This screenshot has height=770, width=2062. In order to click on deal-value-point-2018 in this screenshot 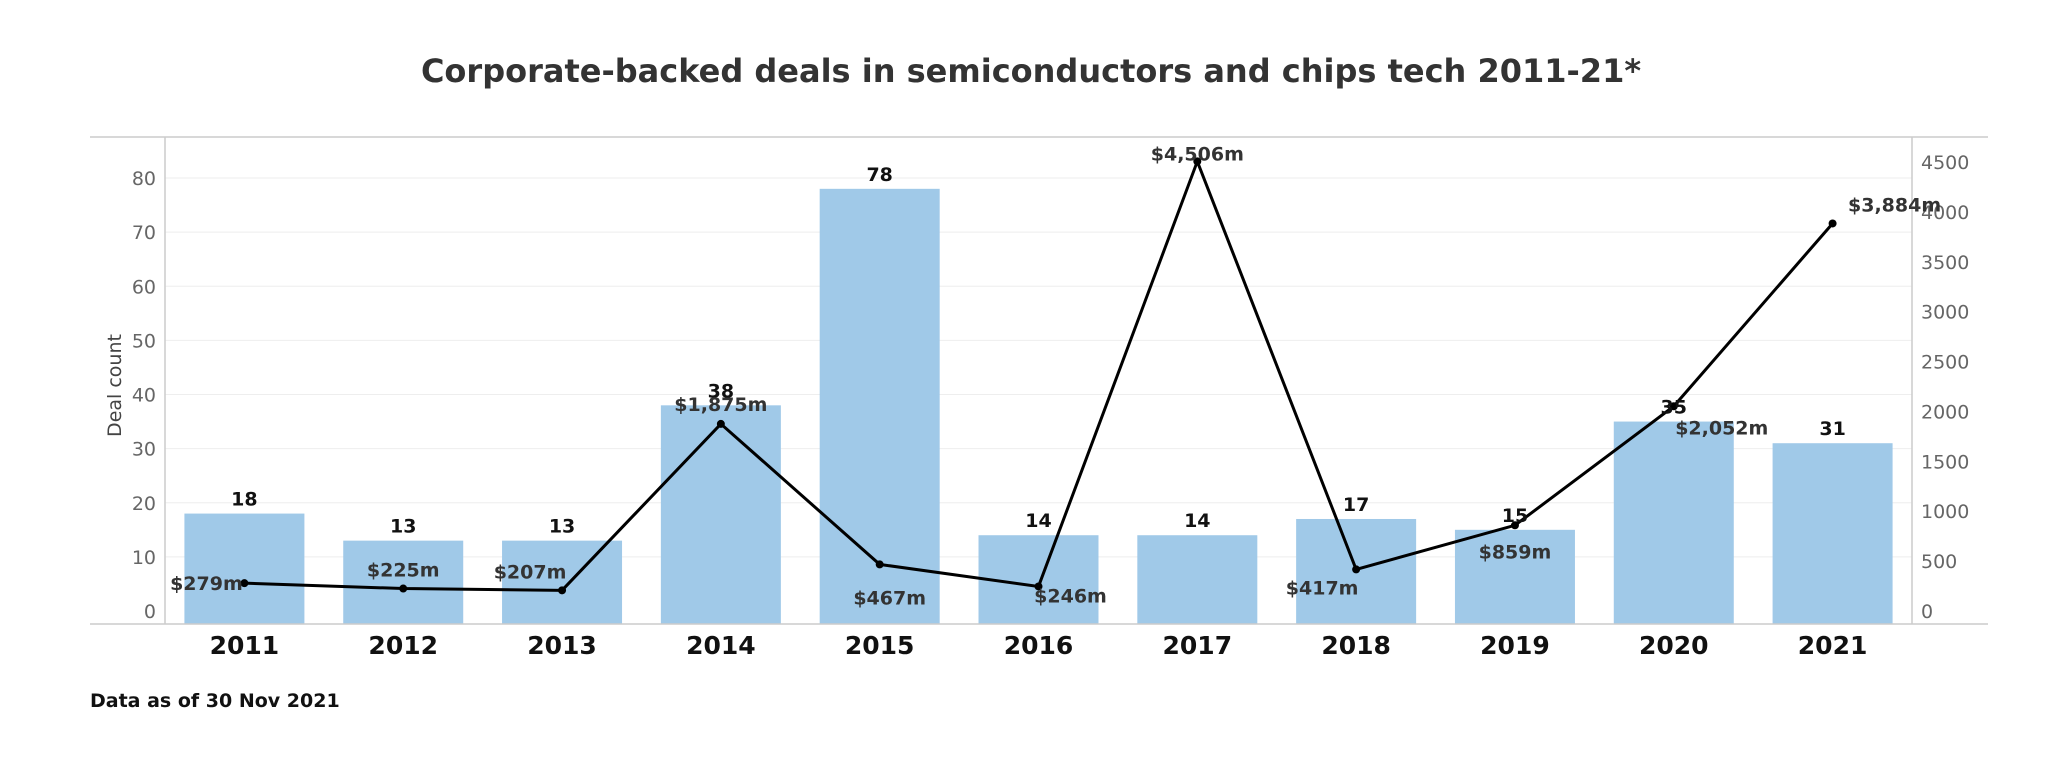, I will do `click(1356, 569)`.